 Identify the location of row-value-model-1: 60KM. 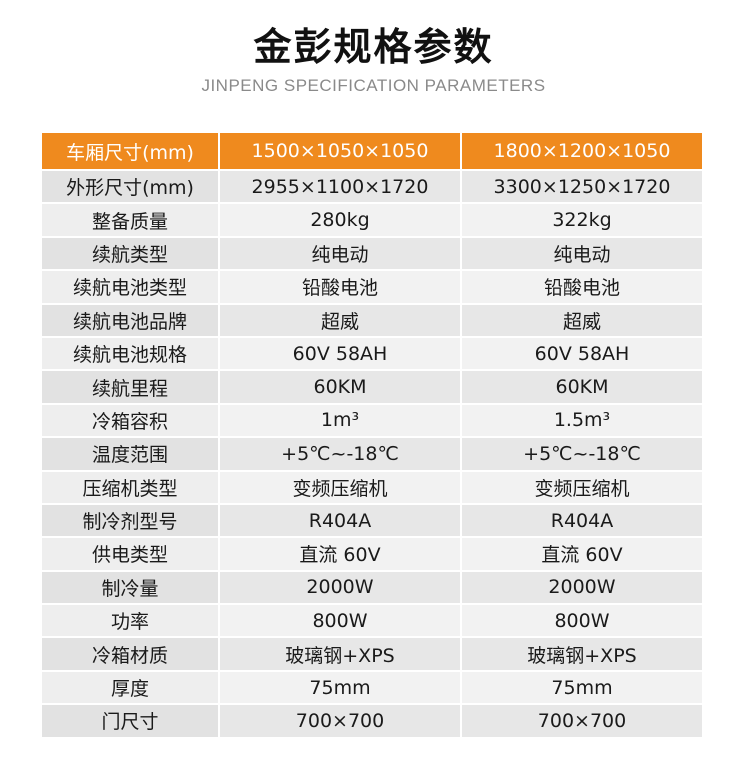
(340, 387).